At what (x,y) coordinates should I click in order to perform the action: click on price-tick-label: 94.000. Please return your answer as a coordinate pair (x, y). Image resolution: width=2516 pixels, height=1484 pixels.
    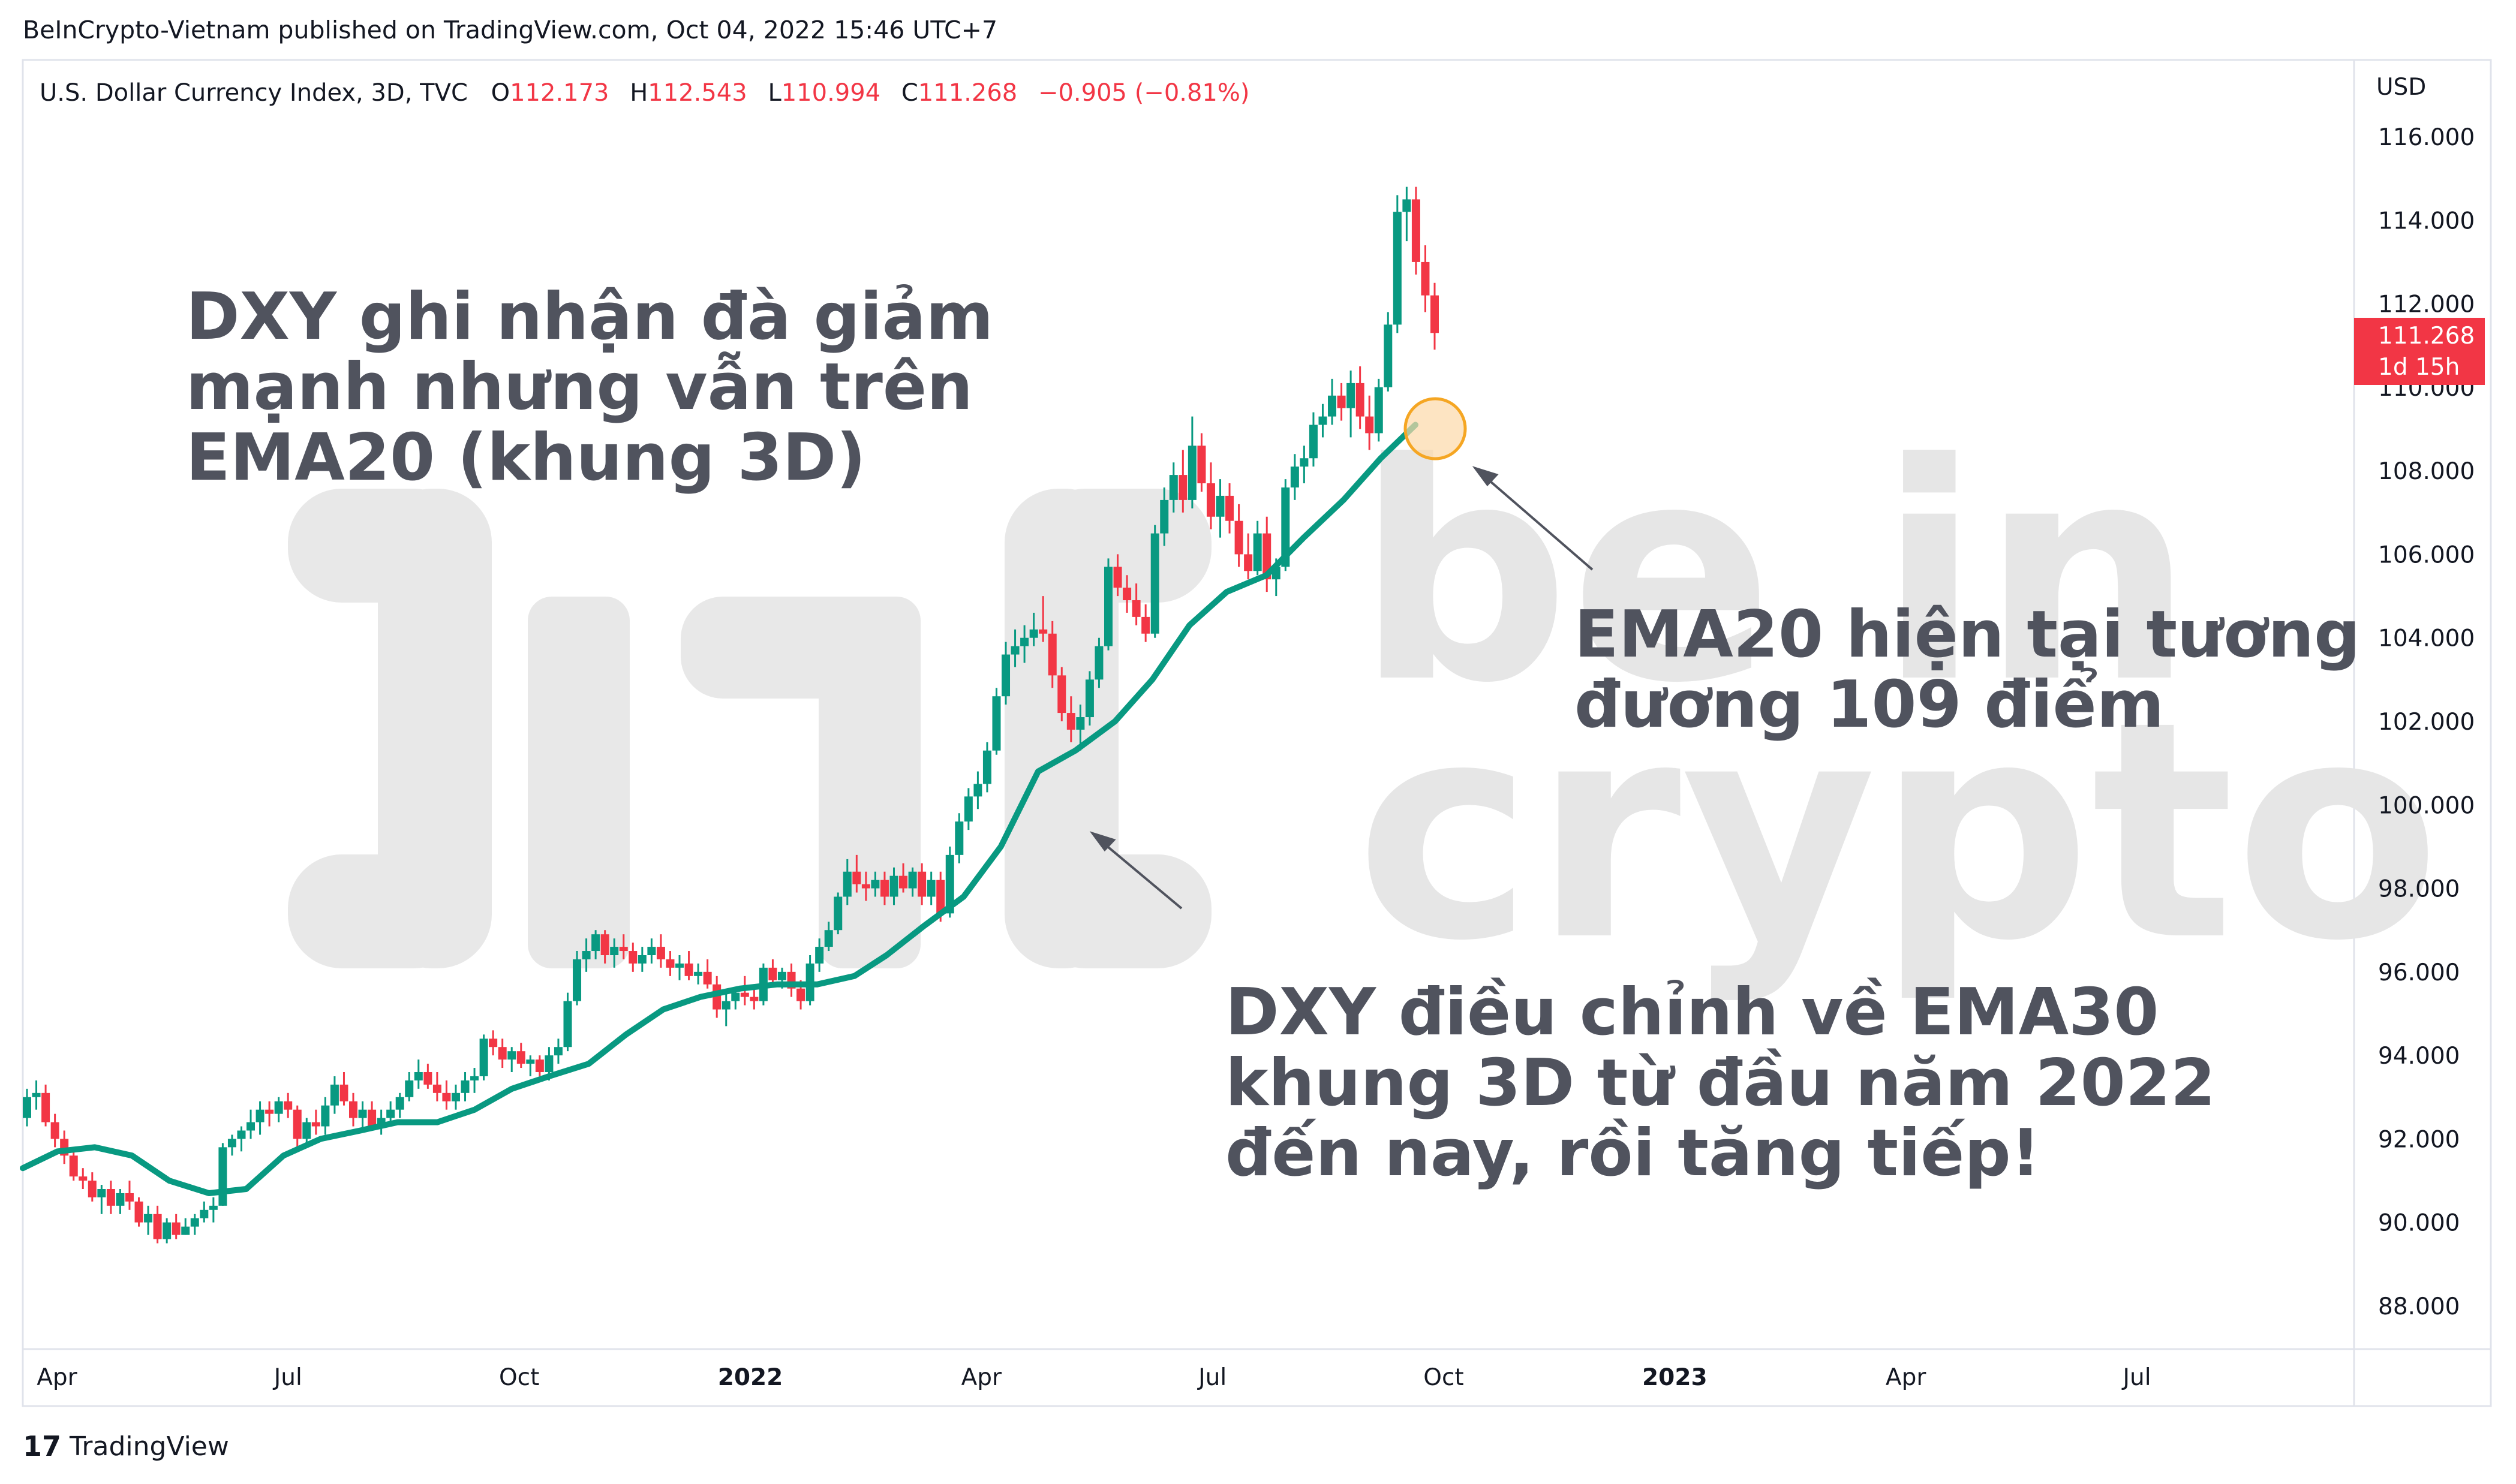
    Looking at the image, I should click on (2419, 1056).